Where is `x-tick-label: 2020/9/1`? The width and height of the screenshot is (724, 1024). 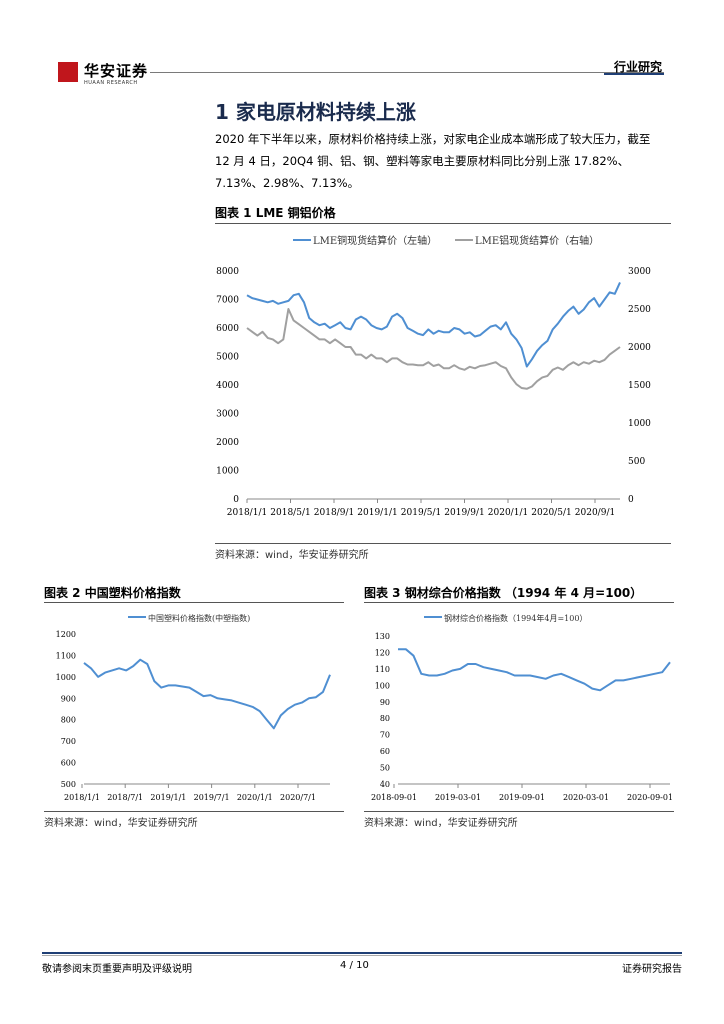
x-tick-label: 2020/9/1 is located at coordinates (595, 513).